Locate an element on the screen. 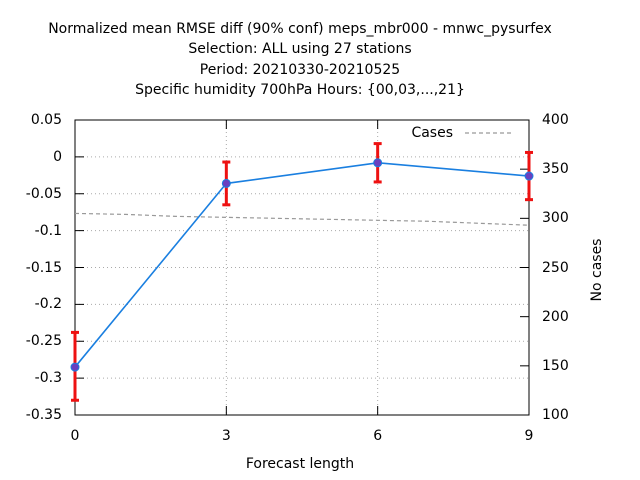 The image size is (640, 480). x-tick-label: 3 is located at coordinates (226, 436).